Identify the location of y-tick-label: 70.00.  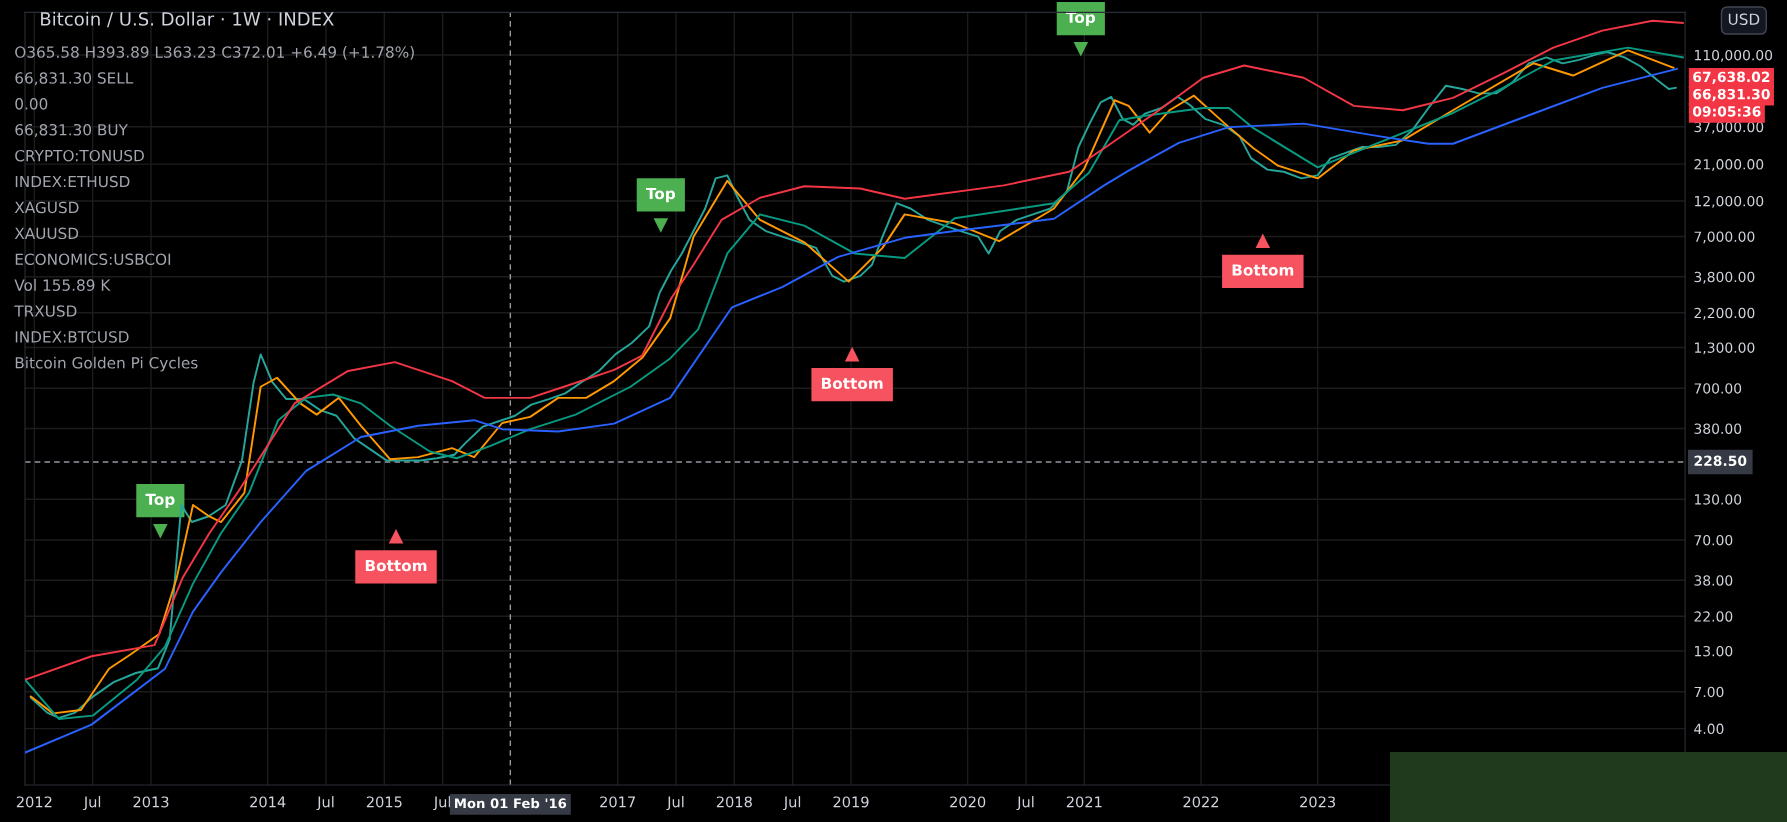
(1713, 540).